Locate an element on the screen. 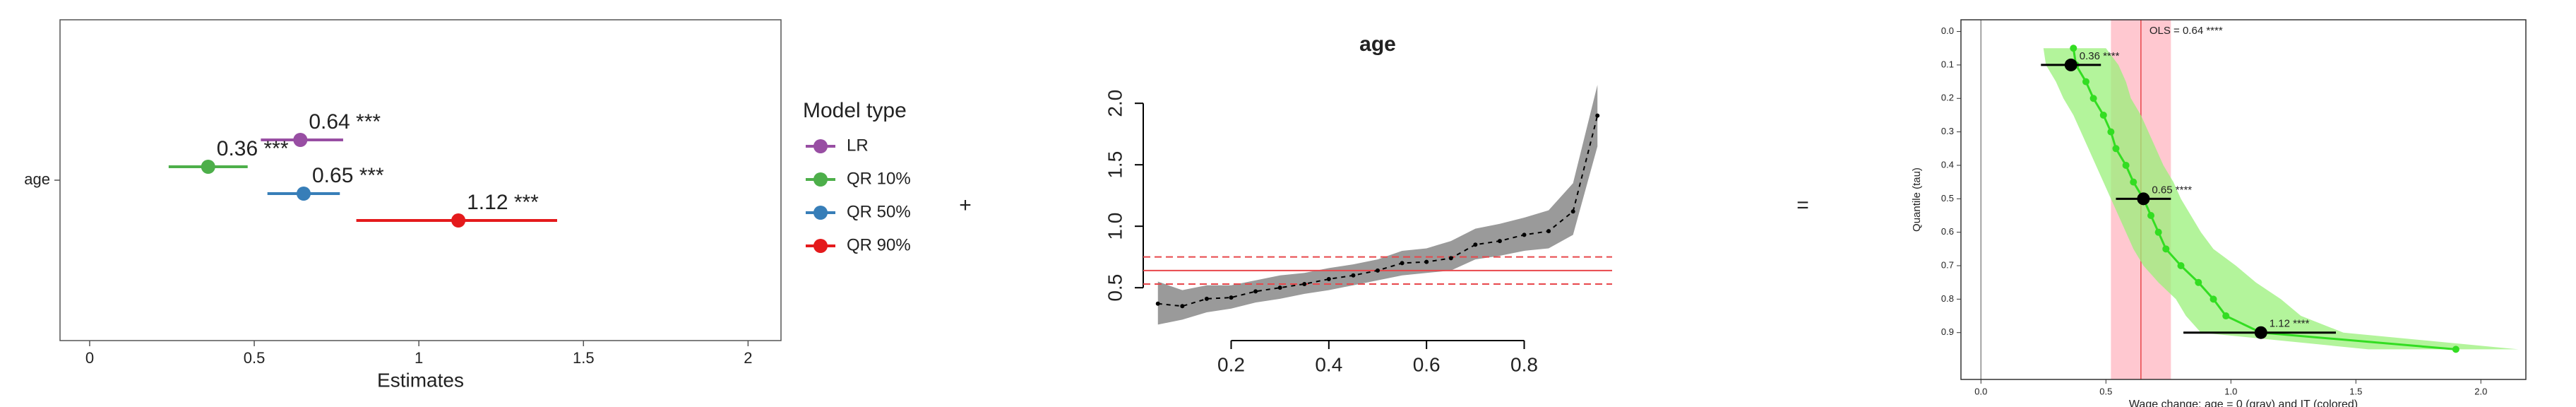 This screenshot has height=407, width=2576. x-tick-label: 1.0 is located at coordinates (2230, 391).